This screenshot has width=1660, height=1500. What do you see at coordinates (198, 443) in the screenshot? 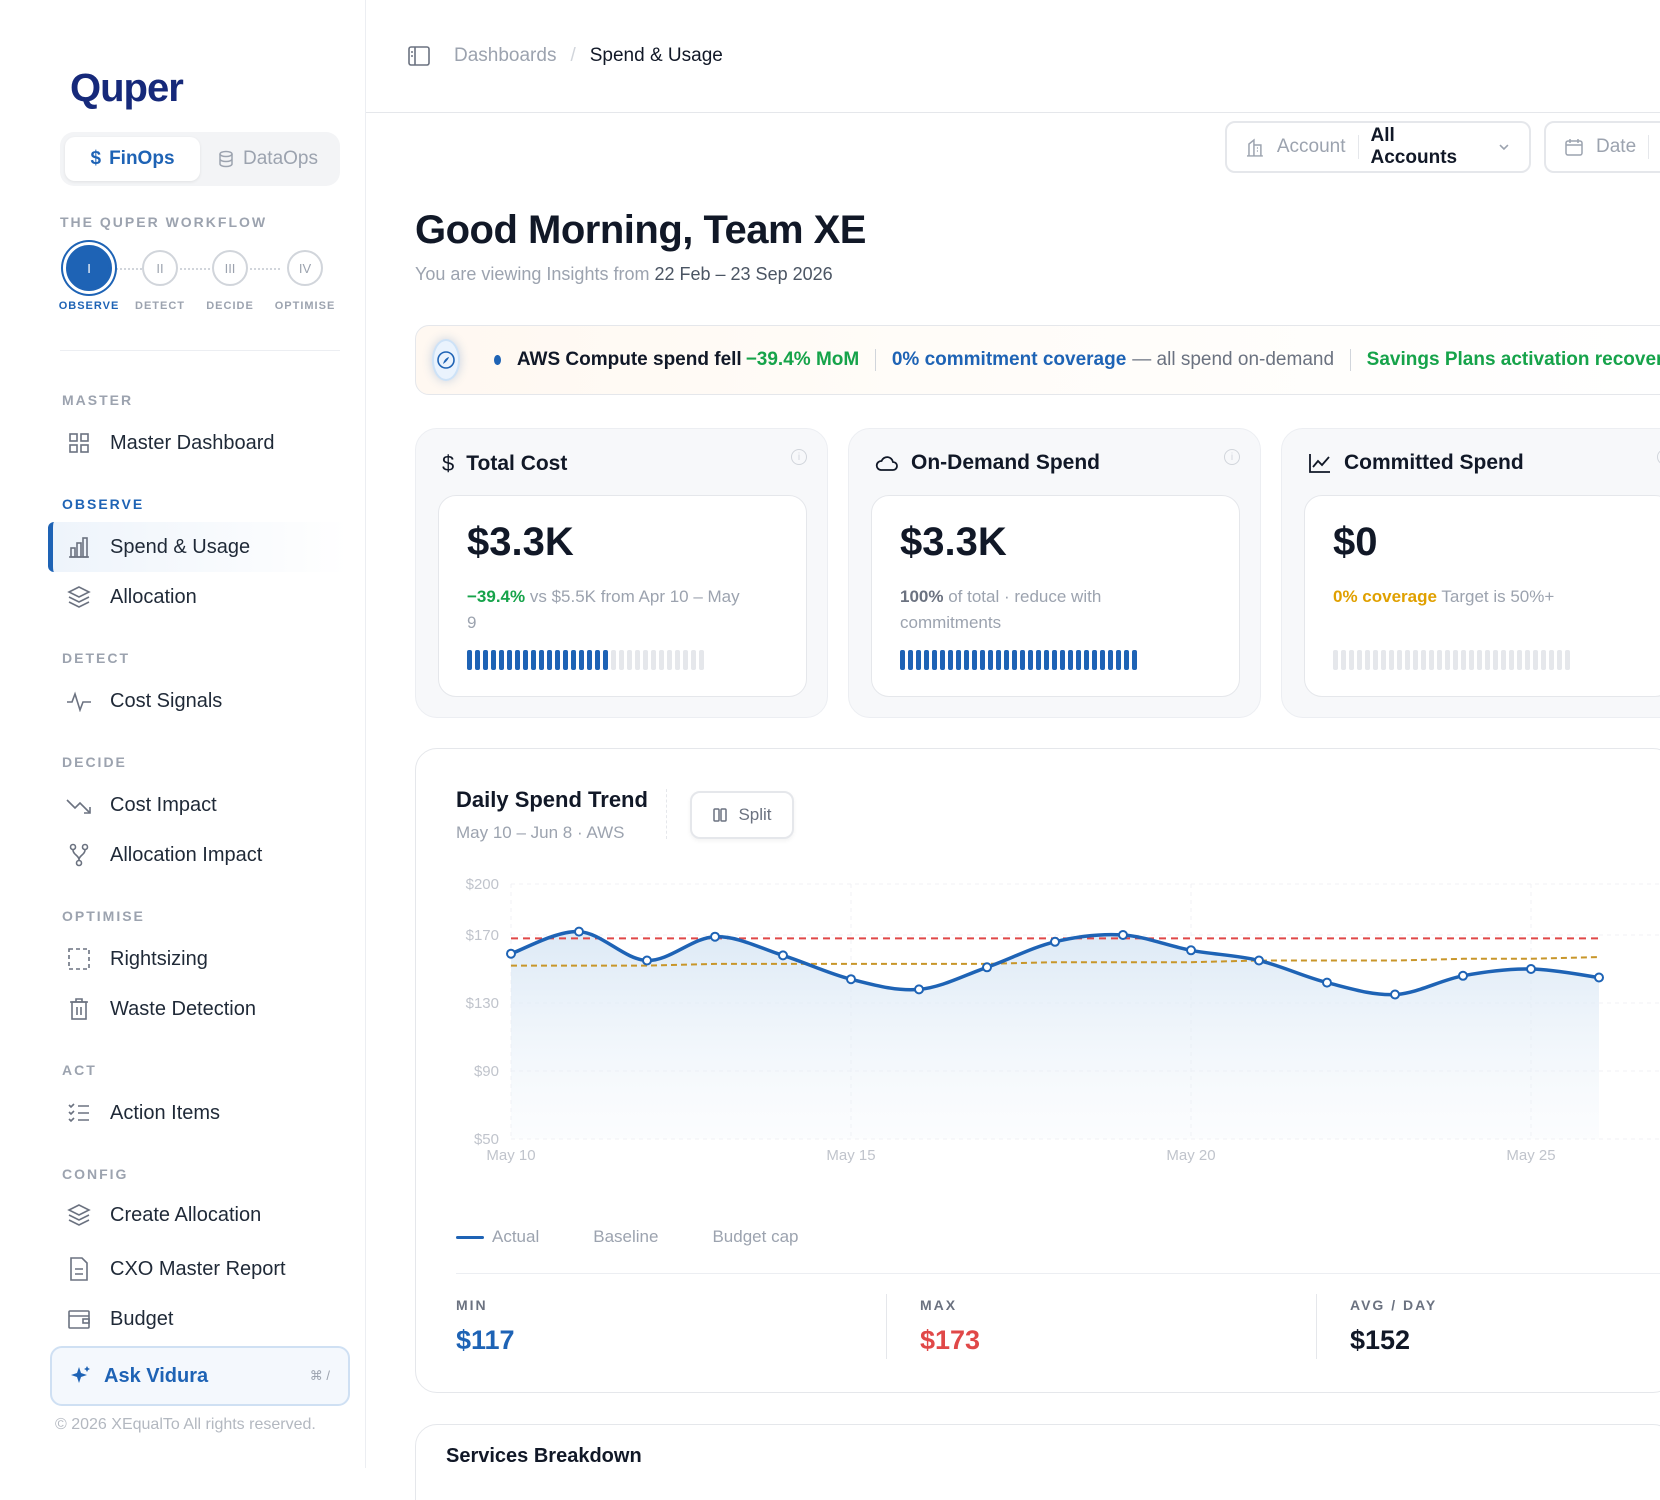
I see `sidebar-item-master-dashboard: Master Dashboard` at bounding box center [198, 443].